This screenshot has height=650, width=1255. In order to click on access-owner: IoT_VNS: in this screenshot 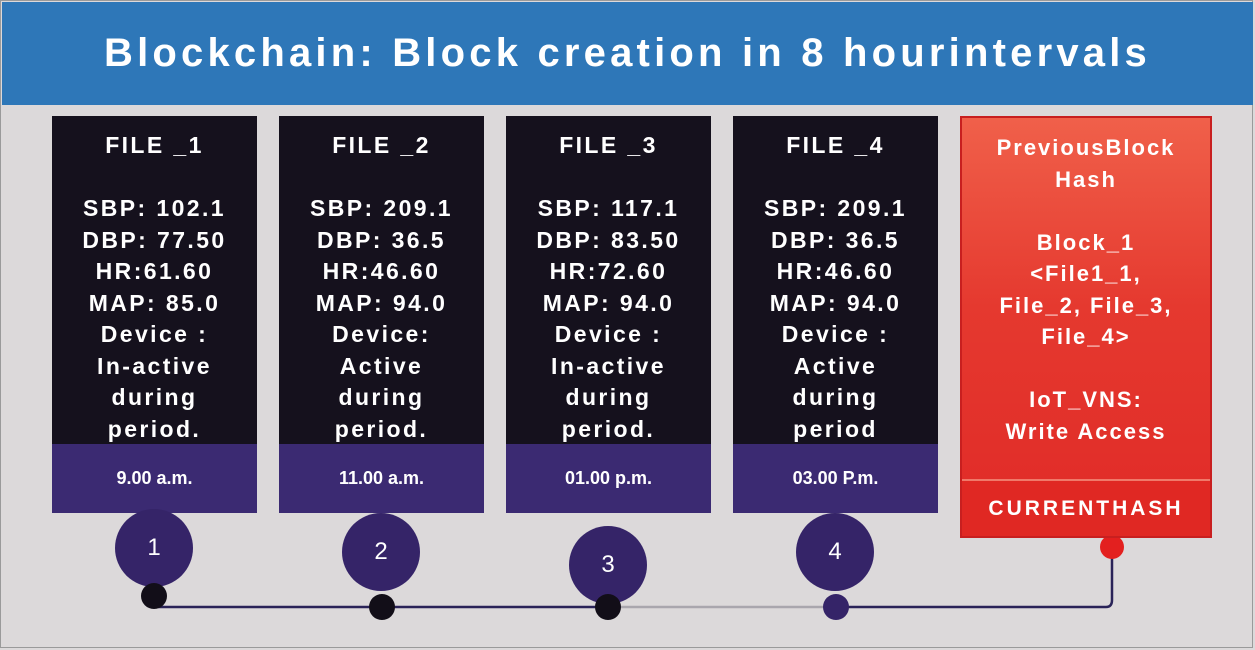, I will do `click(1086, 399)`.